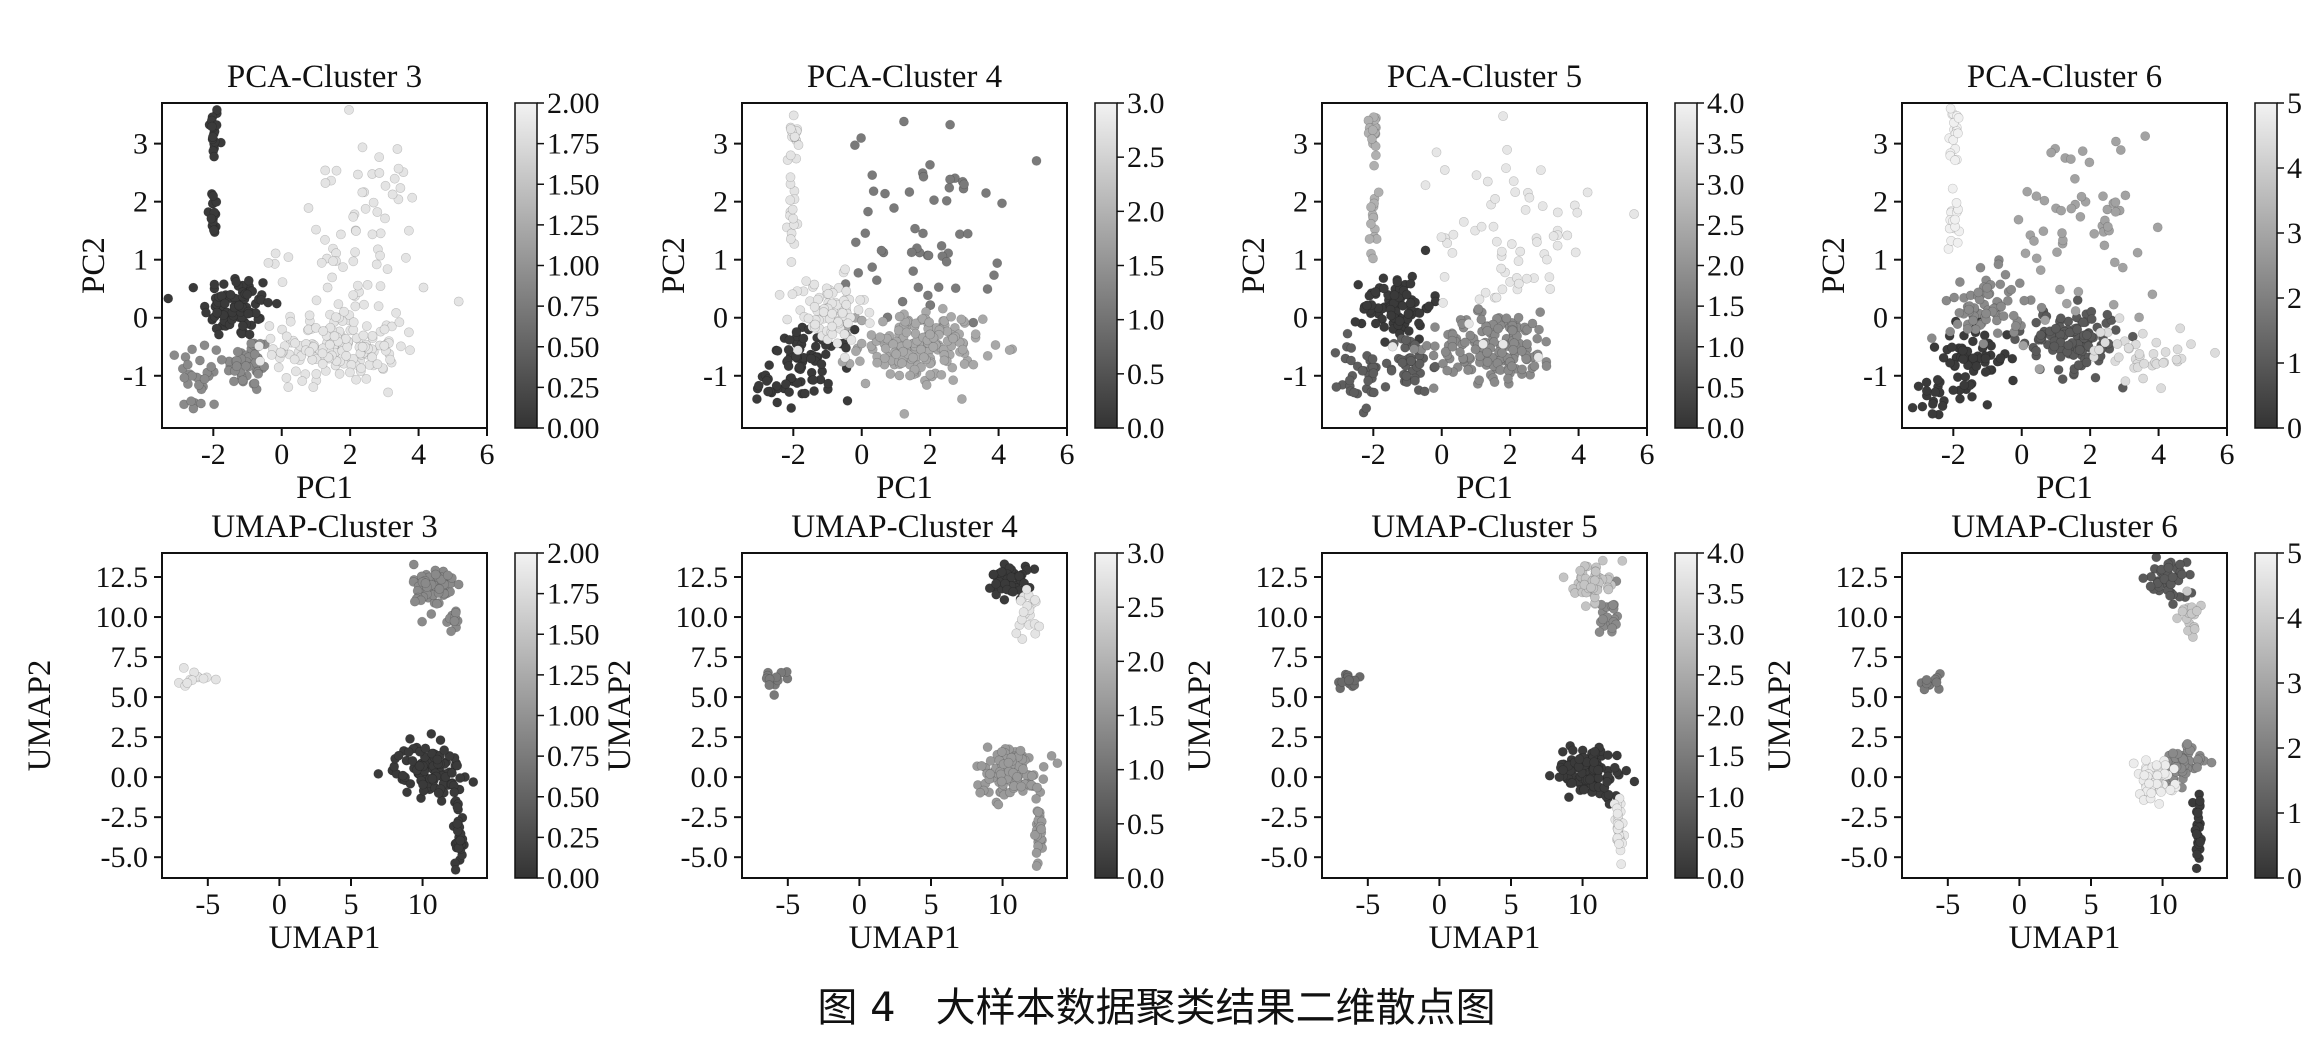 The image size is (2313, 1046). I want to click on colorbar-tick-label: 1.75, so click(573, 144).